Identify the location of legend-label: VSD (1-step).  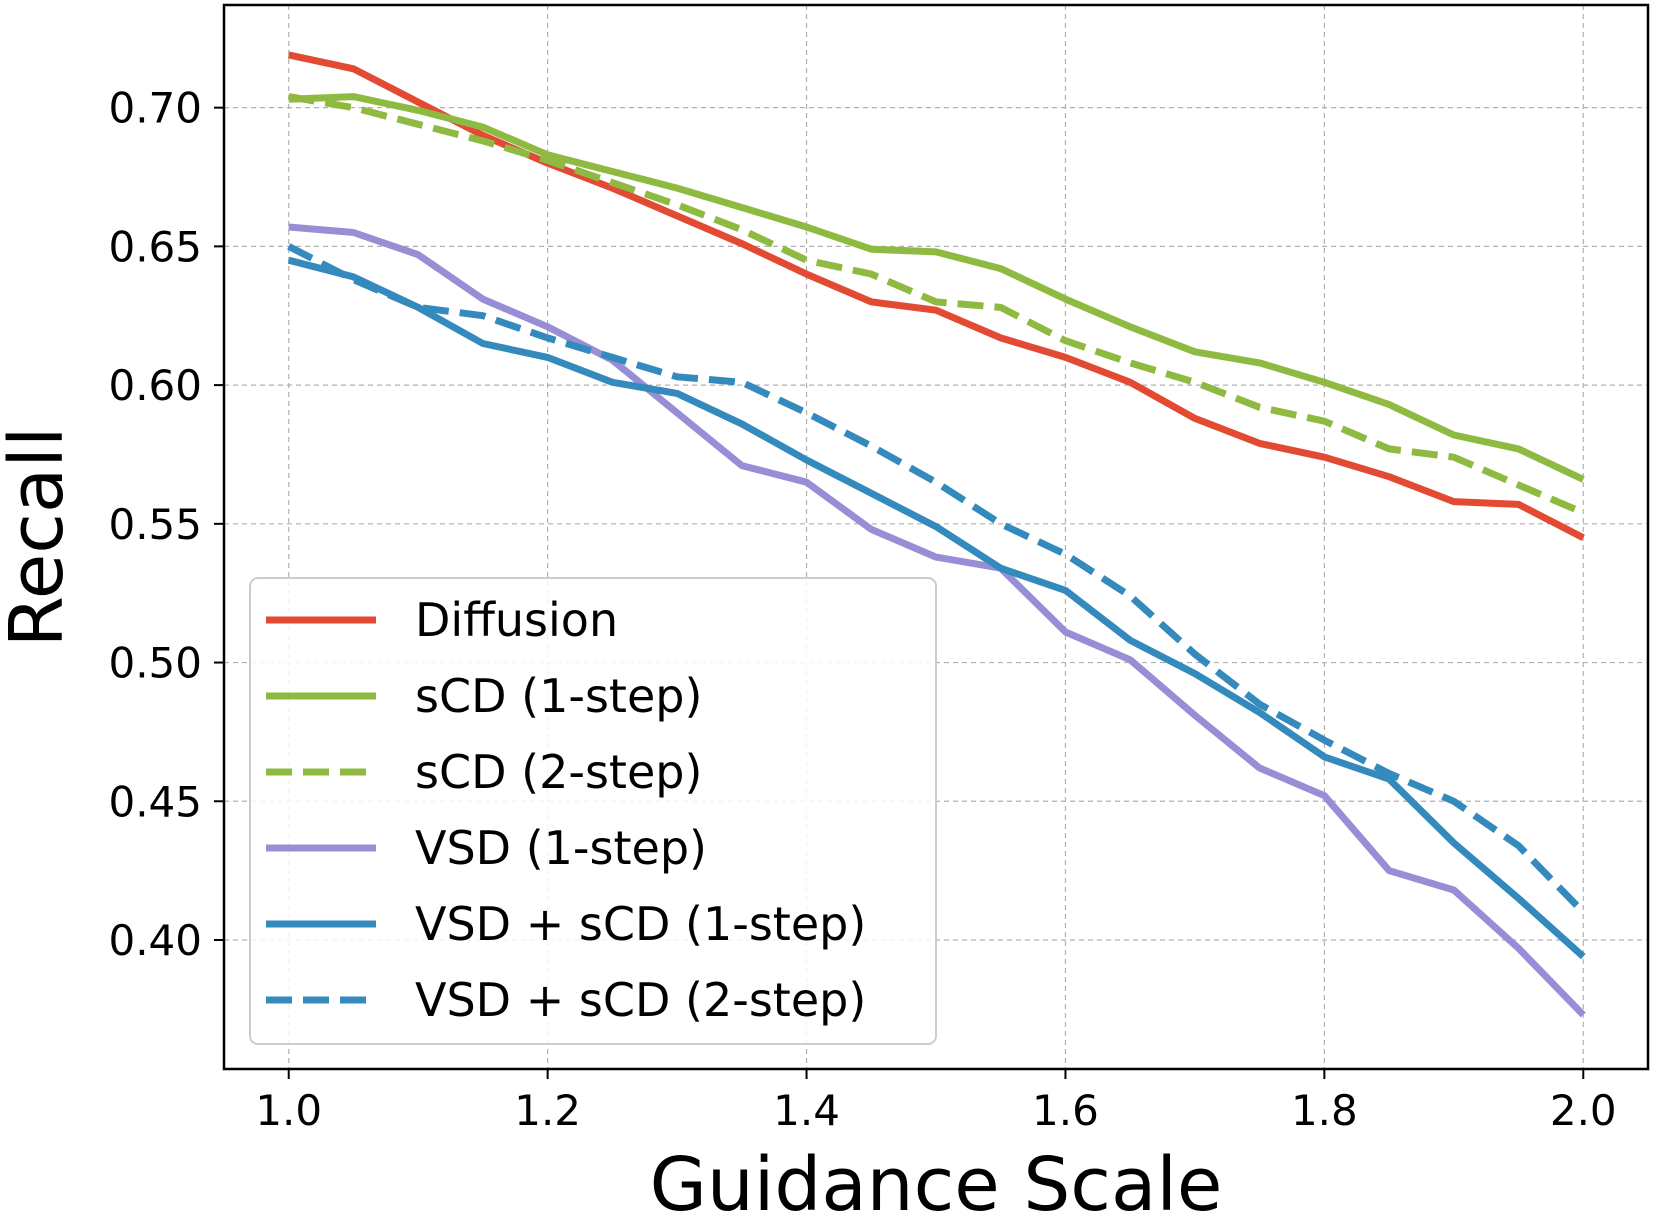
(561, 848).